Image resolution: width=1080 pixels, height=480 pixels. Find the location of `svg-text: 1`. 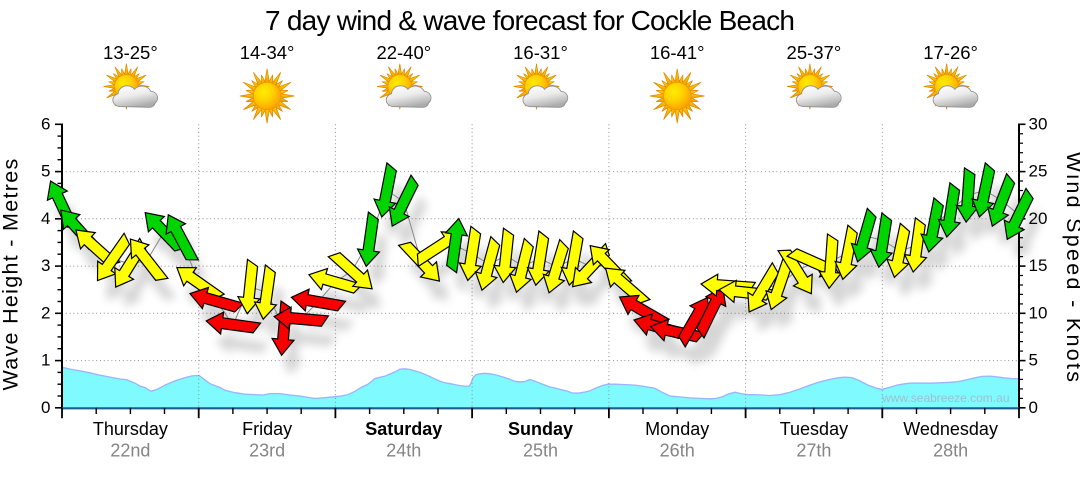

svg-text: 1 is located at coordinates (45, 360).